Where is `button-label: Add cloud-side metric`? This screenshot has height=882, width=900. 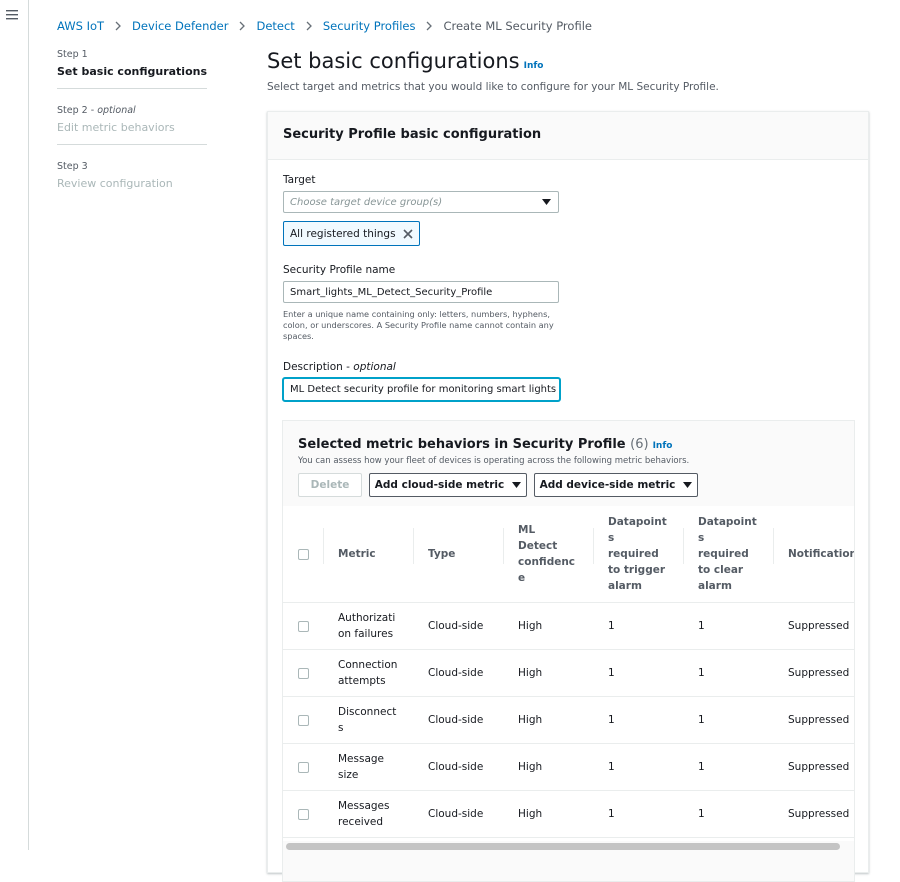 button-label: Add cloud-side metric is located at coordinates (439, 485).